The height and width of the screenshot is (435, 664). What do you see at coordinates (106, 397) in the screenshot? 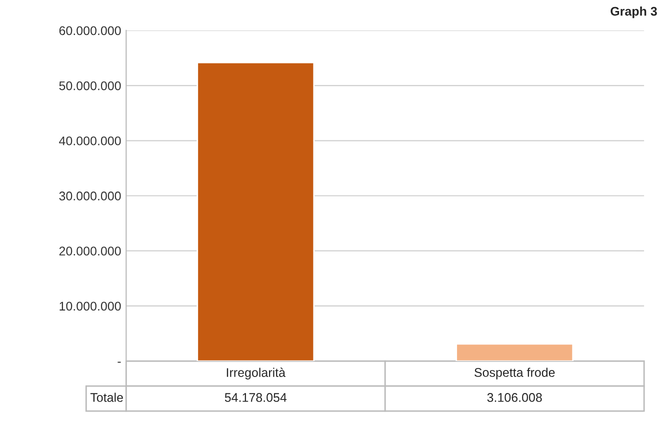
I see `text: Totale` at bounding box center [106, 397].